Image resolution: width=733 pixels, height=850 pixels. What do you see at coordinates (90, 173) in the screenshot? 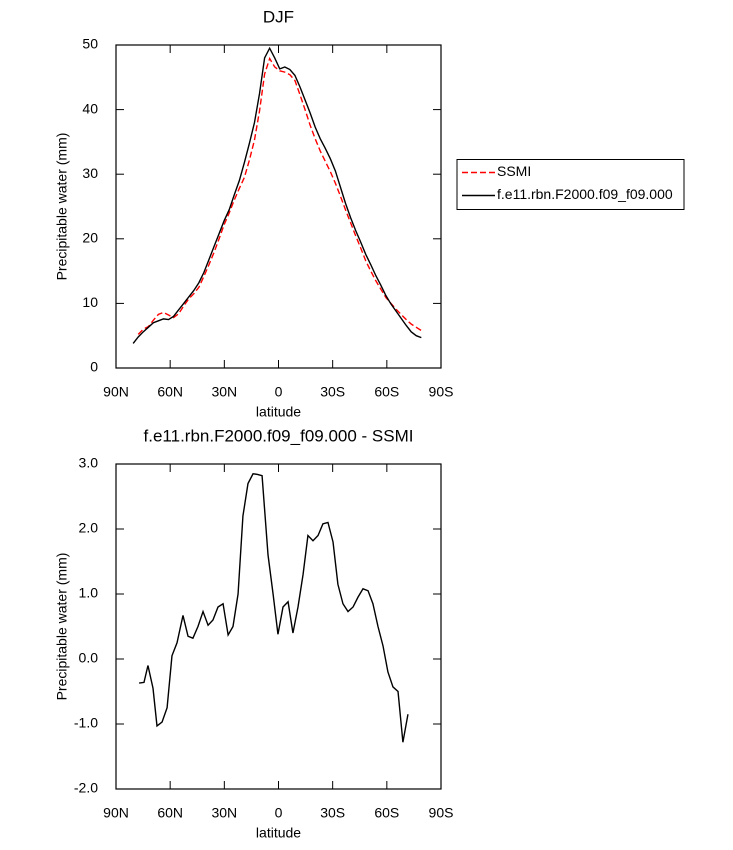
I see `y-tick-label: 30` at bounding box center [90, 173].